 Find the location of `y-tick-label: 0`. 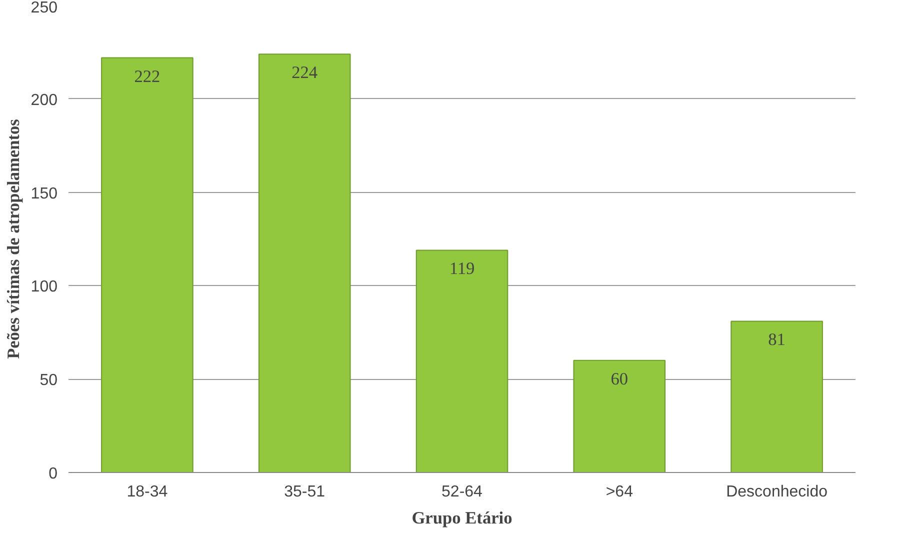

y-tick-label: 0 is located at coordinates (53, 474).